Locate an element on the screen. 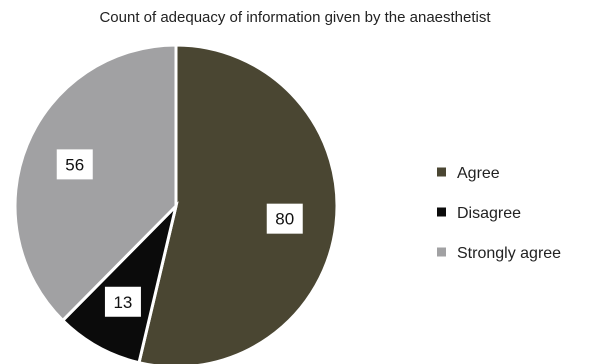 This screenshot has width=590, height=364. data-label-value: 80 is located at coordinates (284, 219).